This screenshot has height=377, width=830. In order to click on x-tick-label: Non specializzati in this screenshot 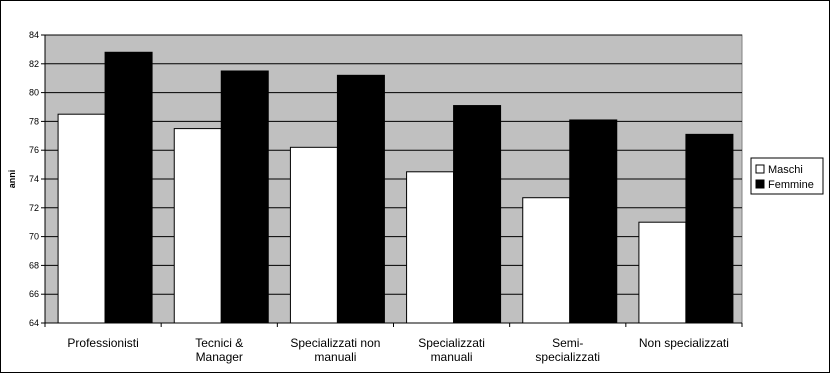, I will do `click(684, 343)`.